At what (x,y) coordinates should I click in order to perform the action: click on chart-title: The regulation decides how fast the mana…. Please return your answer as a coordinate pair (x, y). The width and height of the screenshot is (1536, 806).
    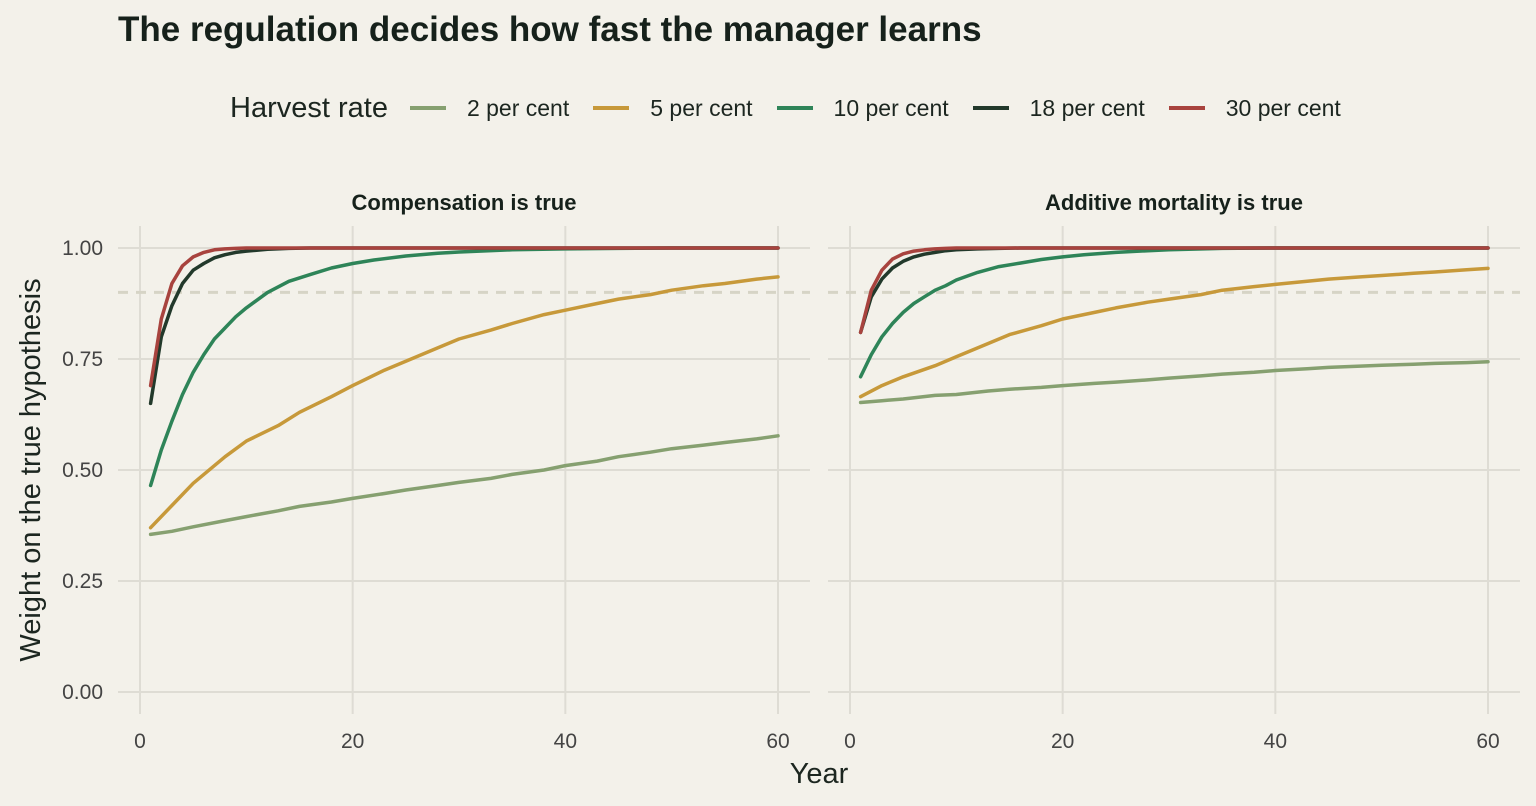
    Looking at the image, I should click on (550, 29).